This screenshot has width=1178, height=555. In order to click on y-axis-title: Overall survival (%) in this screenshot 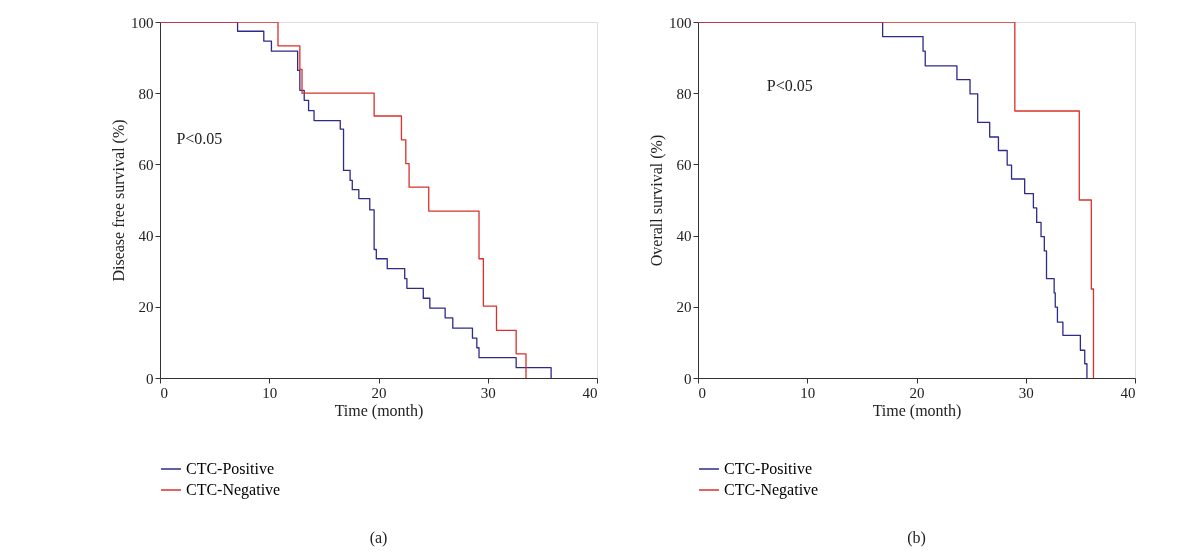, I will do `click(657, 200)`.